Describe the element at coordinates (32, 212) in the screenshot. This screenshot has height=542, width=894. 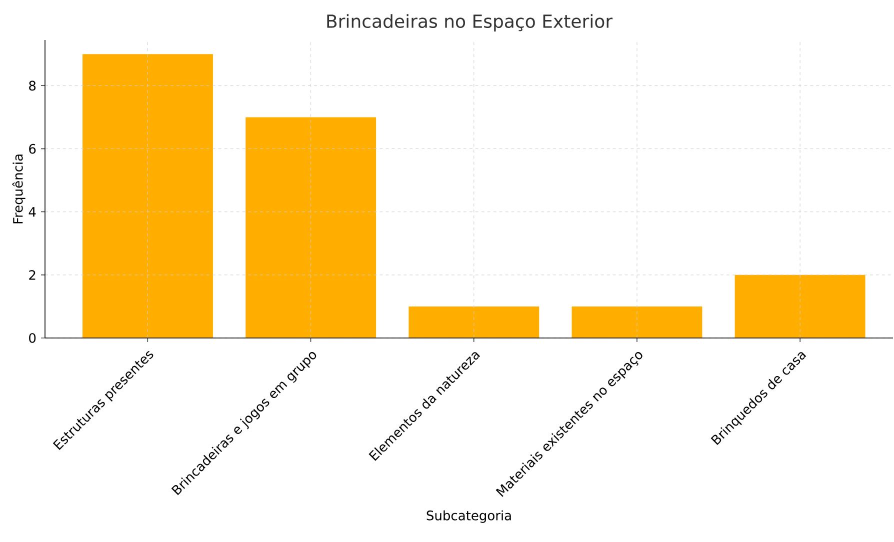
I see `y-tick-label: 4` at that location.